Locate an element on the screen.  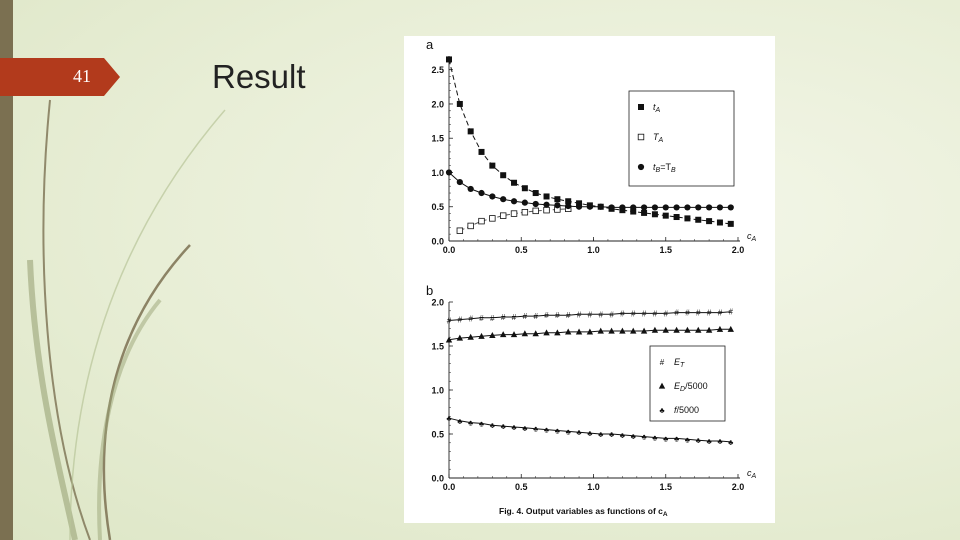
slide-number-badge is located at coordinates (60, 77).